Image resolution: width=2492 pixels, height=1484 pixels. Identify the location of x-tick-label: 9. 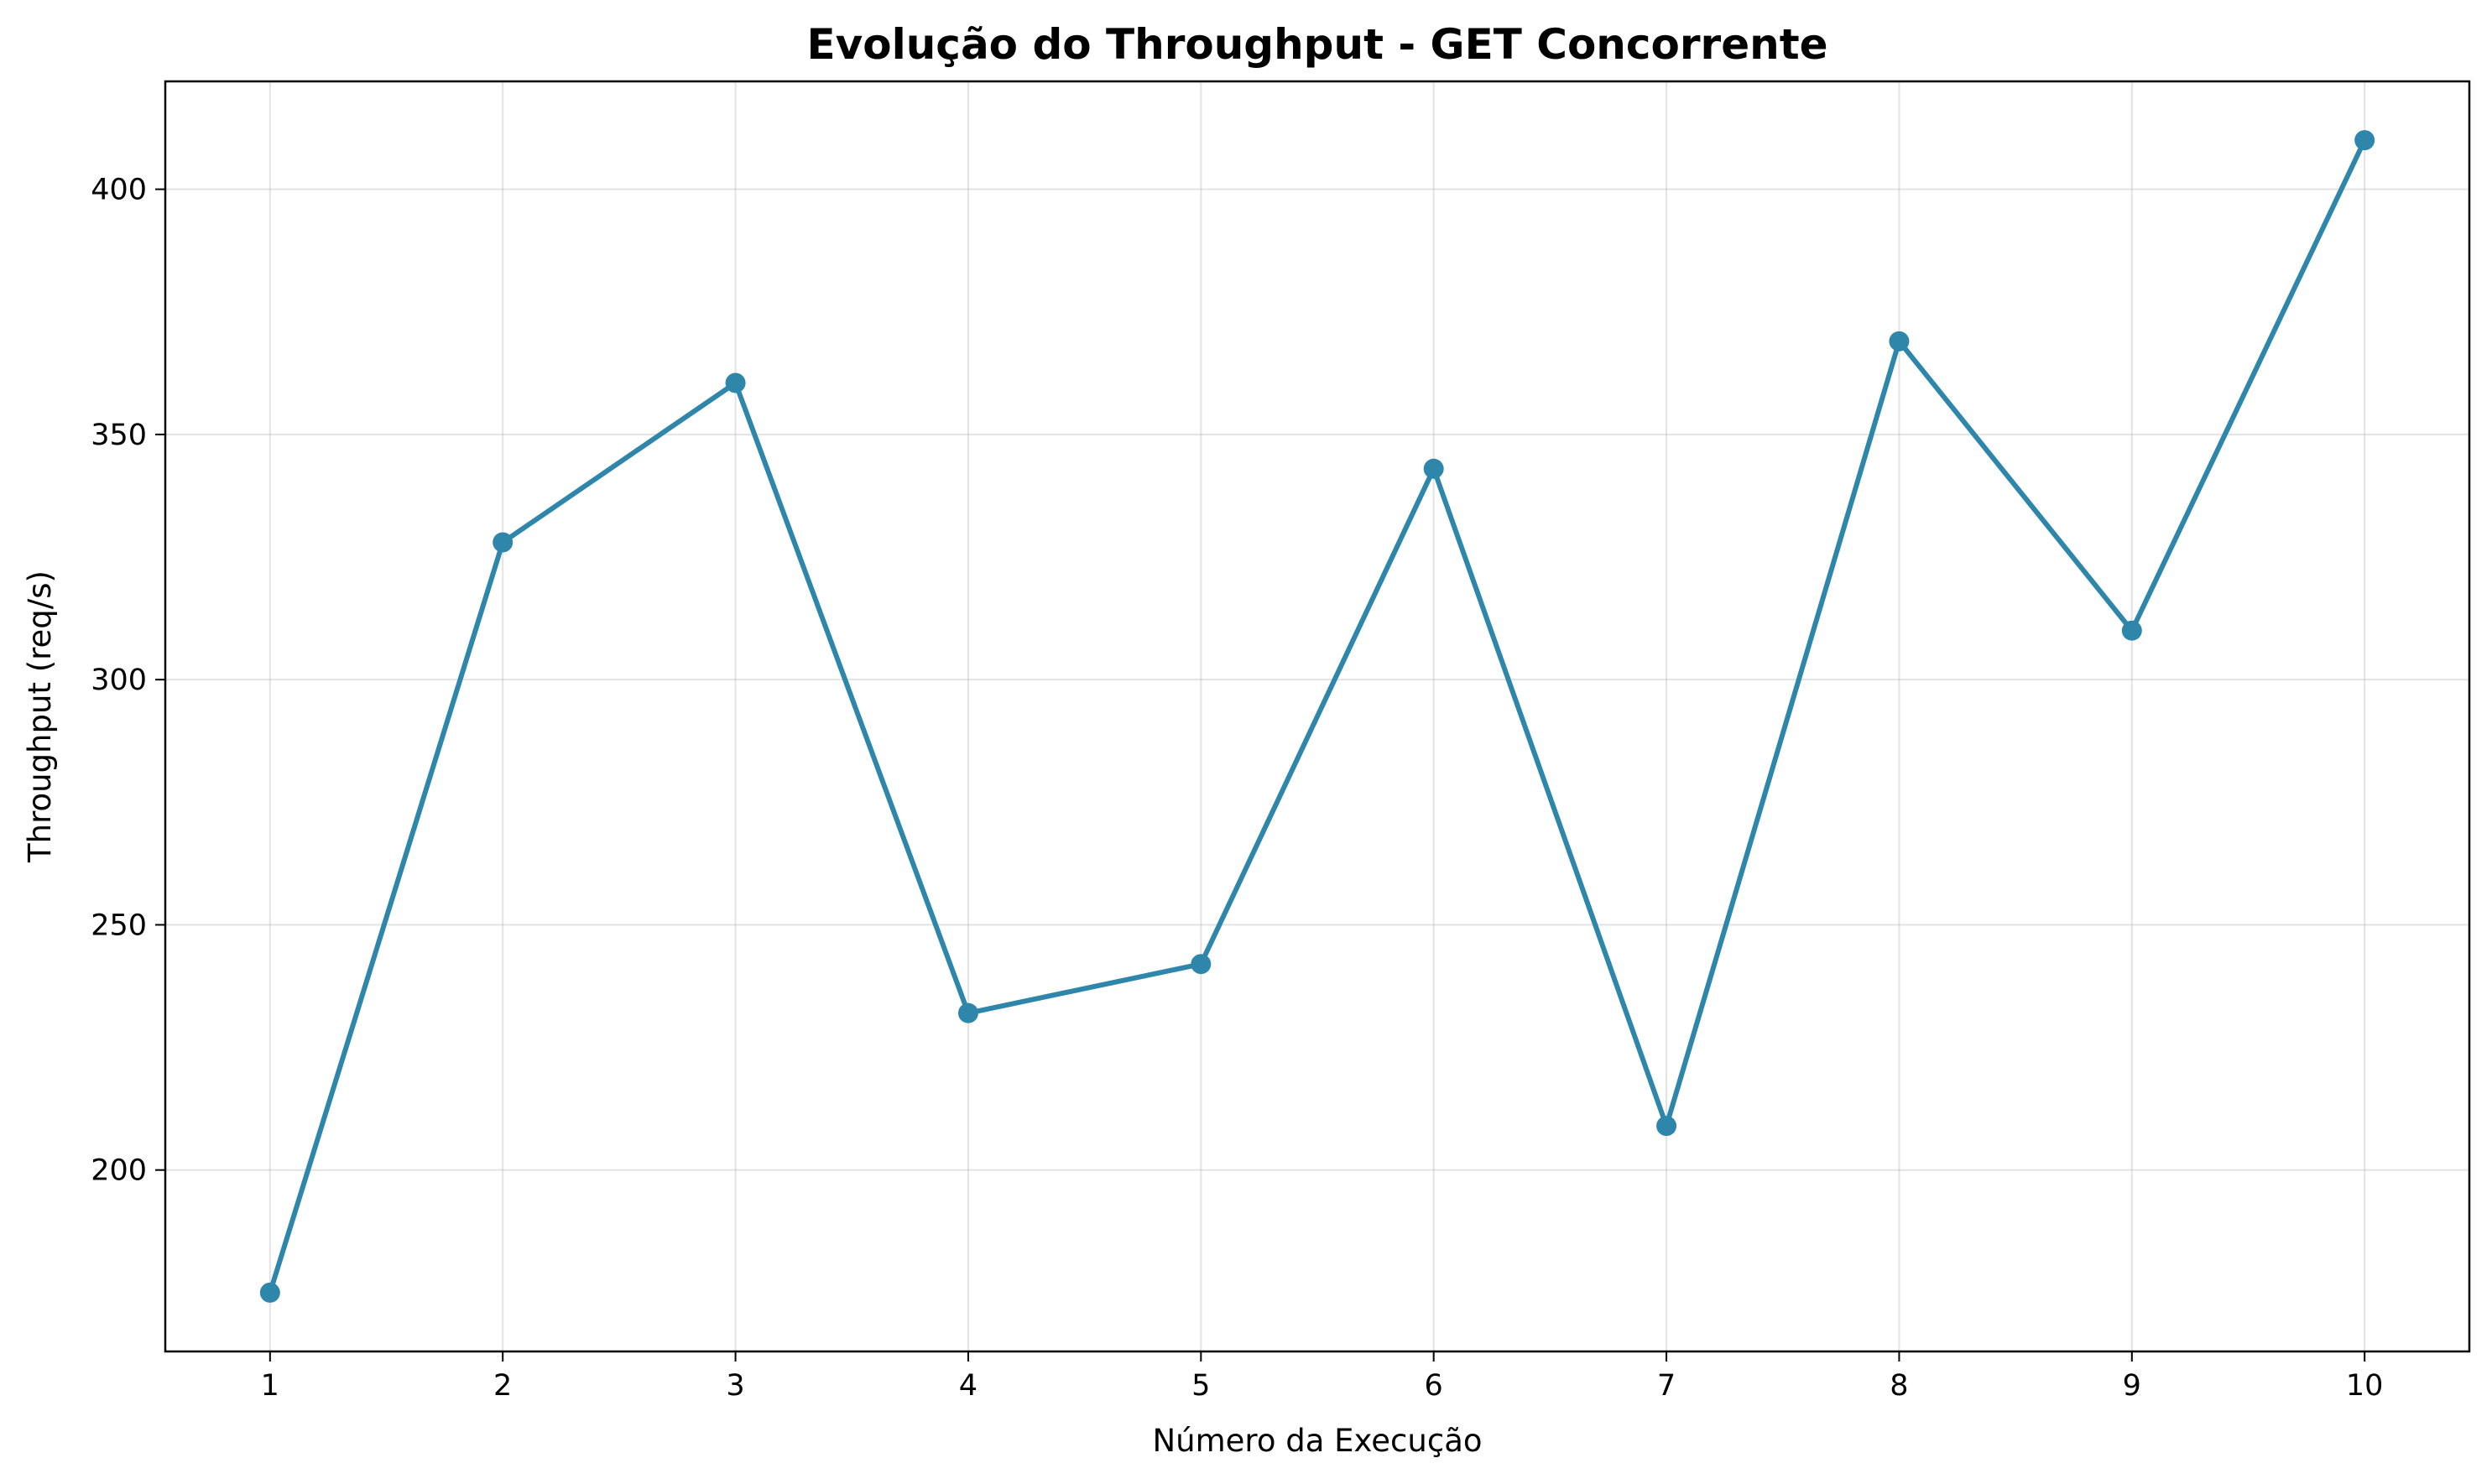
(2132, 1386).